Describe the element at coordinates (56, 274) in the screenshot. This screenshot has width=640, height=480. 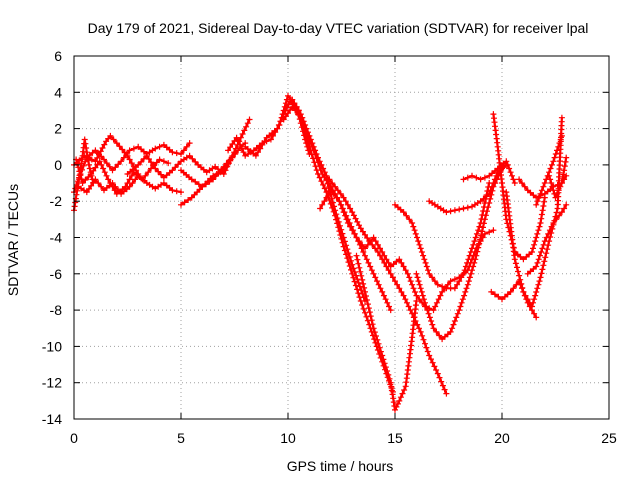
I see `y-tick-label: -6` at that location.